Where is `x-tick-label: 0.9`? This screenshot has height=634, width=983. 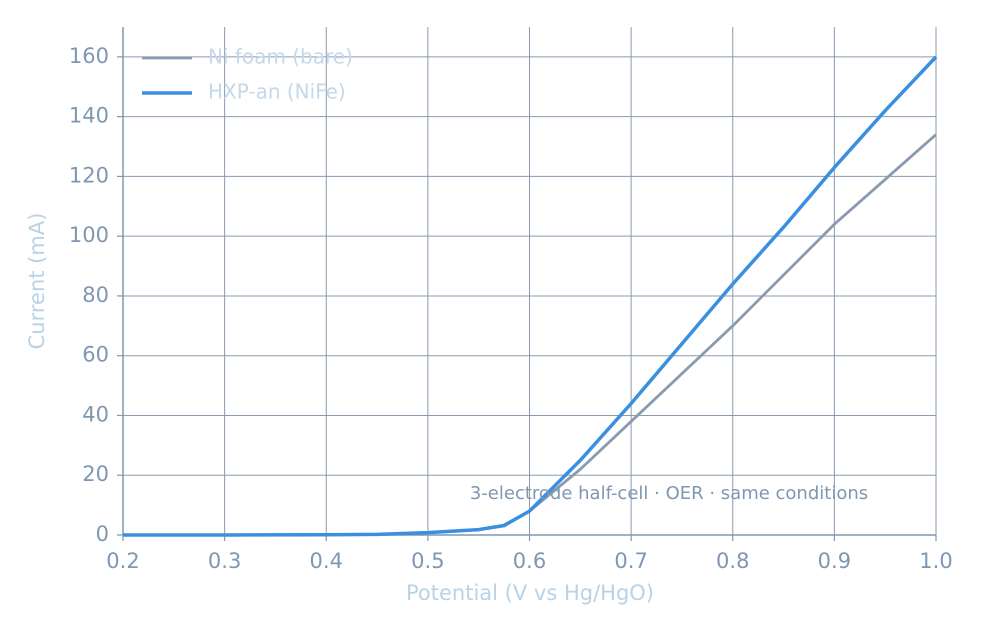
x-tick-label: 0.9 is located at coordinates (834, 561).